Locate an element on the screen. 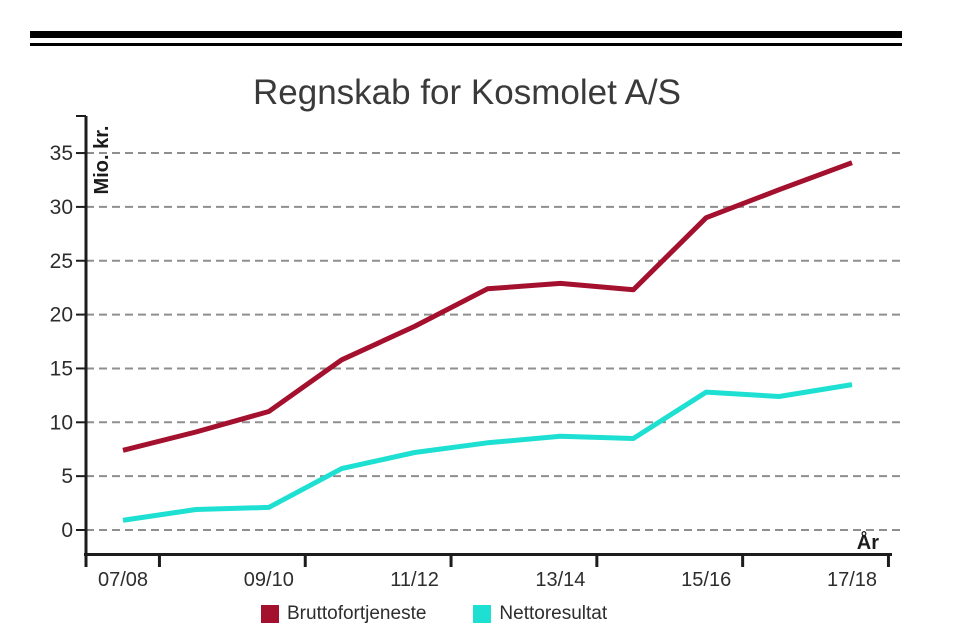 The height and width of the screenshot is (638, 960). legend-item-nettoresultat: Nettoresultat is located at coordinates (540, 614).